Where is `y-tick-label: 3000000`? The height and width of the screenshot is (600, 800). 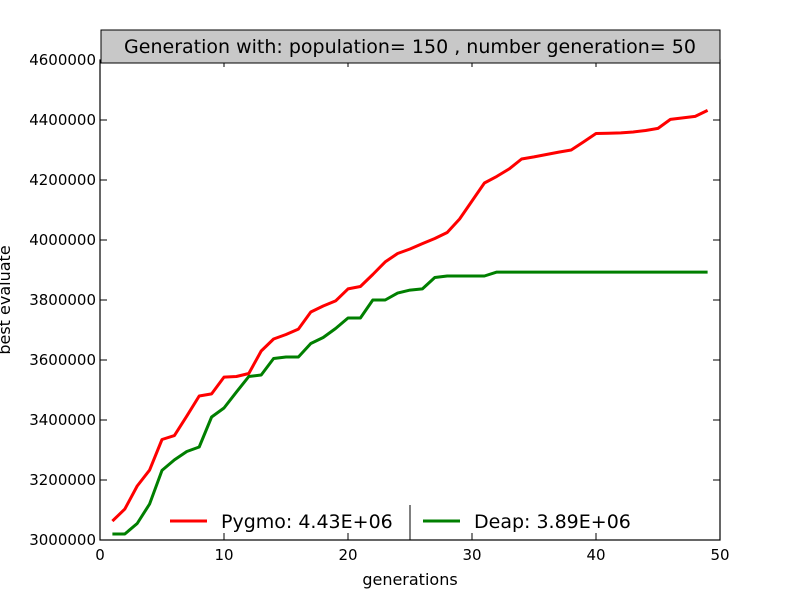 y-tick-label: 3000000 is located at coordinates (62, 540).